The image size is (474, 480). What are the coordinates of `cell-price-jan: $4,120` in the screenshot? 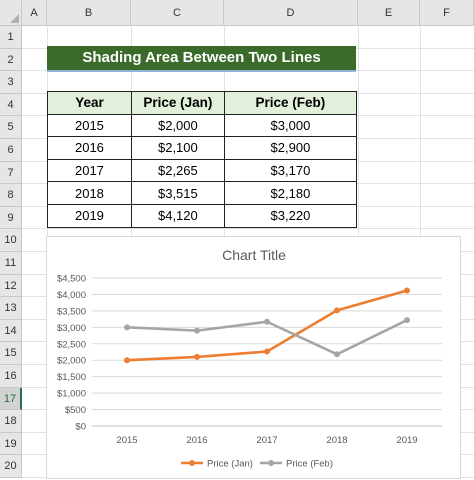 It's located at (177, 215).